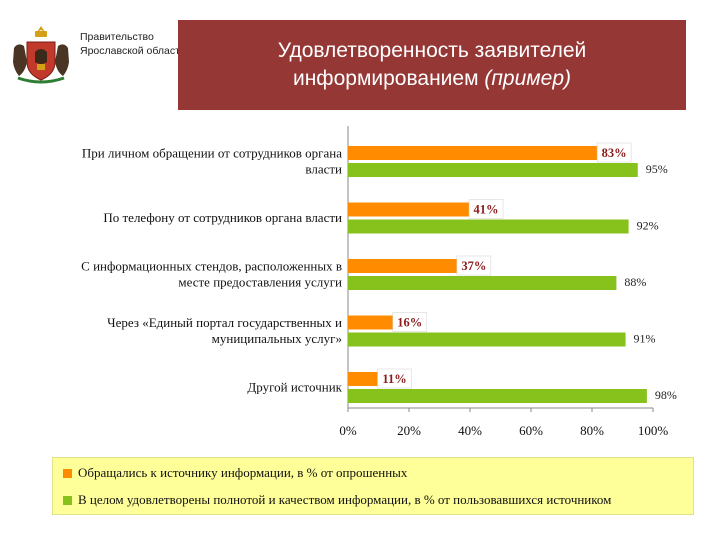  What do you see at coordinates (133, 51) in the screenshot?
I see `org-line-2: Ярославской области` at bounding box center [133, 51].